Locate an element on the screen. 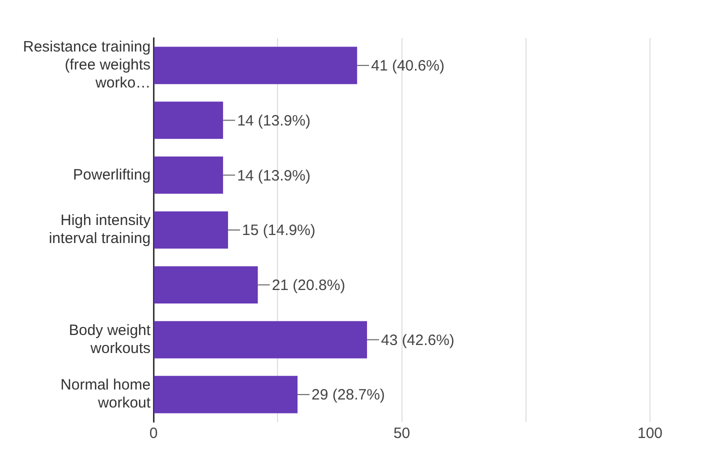 The height and width of the screenshot is (466, 720). y-tick-label: Body weight workouts is located at coordinates (110, 339).